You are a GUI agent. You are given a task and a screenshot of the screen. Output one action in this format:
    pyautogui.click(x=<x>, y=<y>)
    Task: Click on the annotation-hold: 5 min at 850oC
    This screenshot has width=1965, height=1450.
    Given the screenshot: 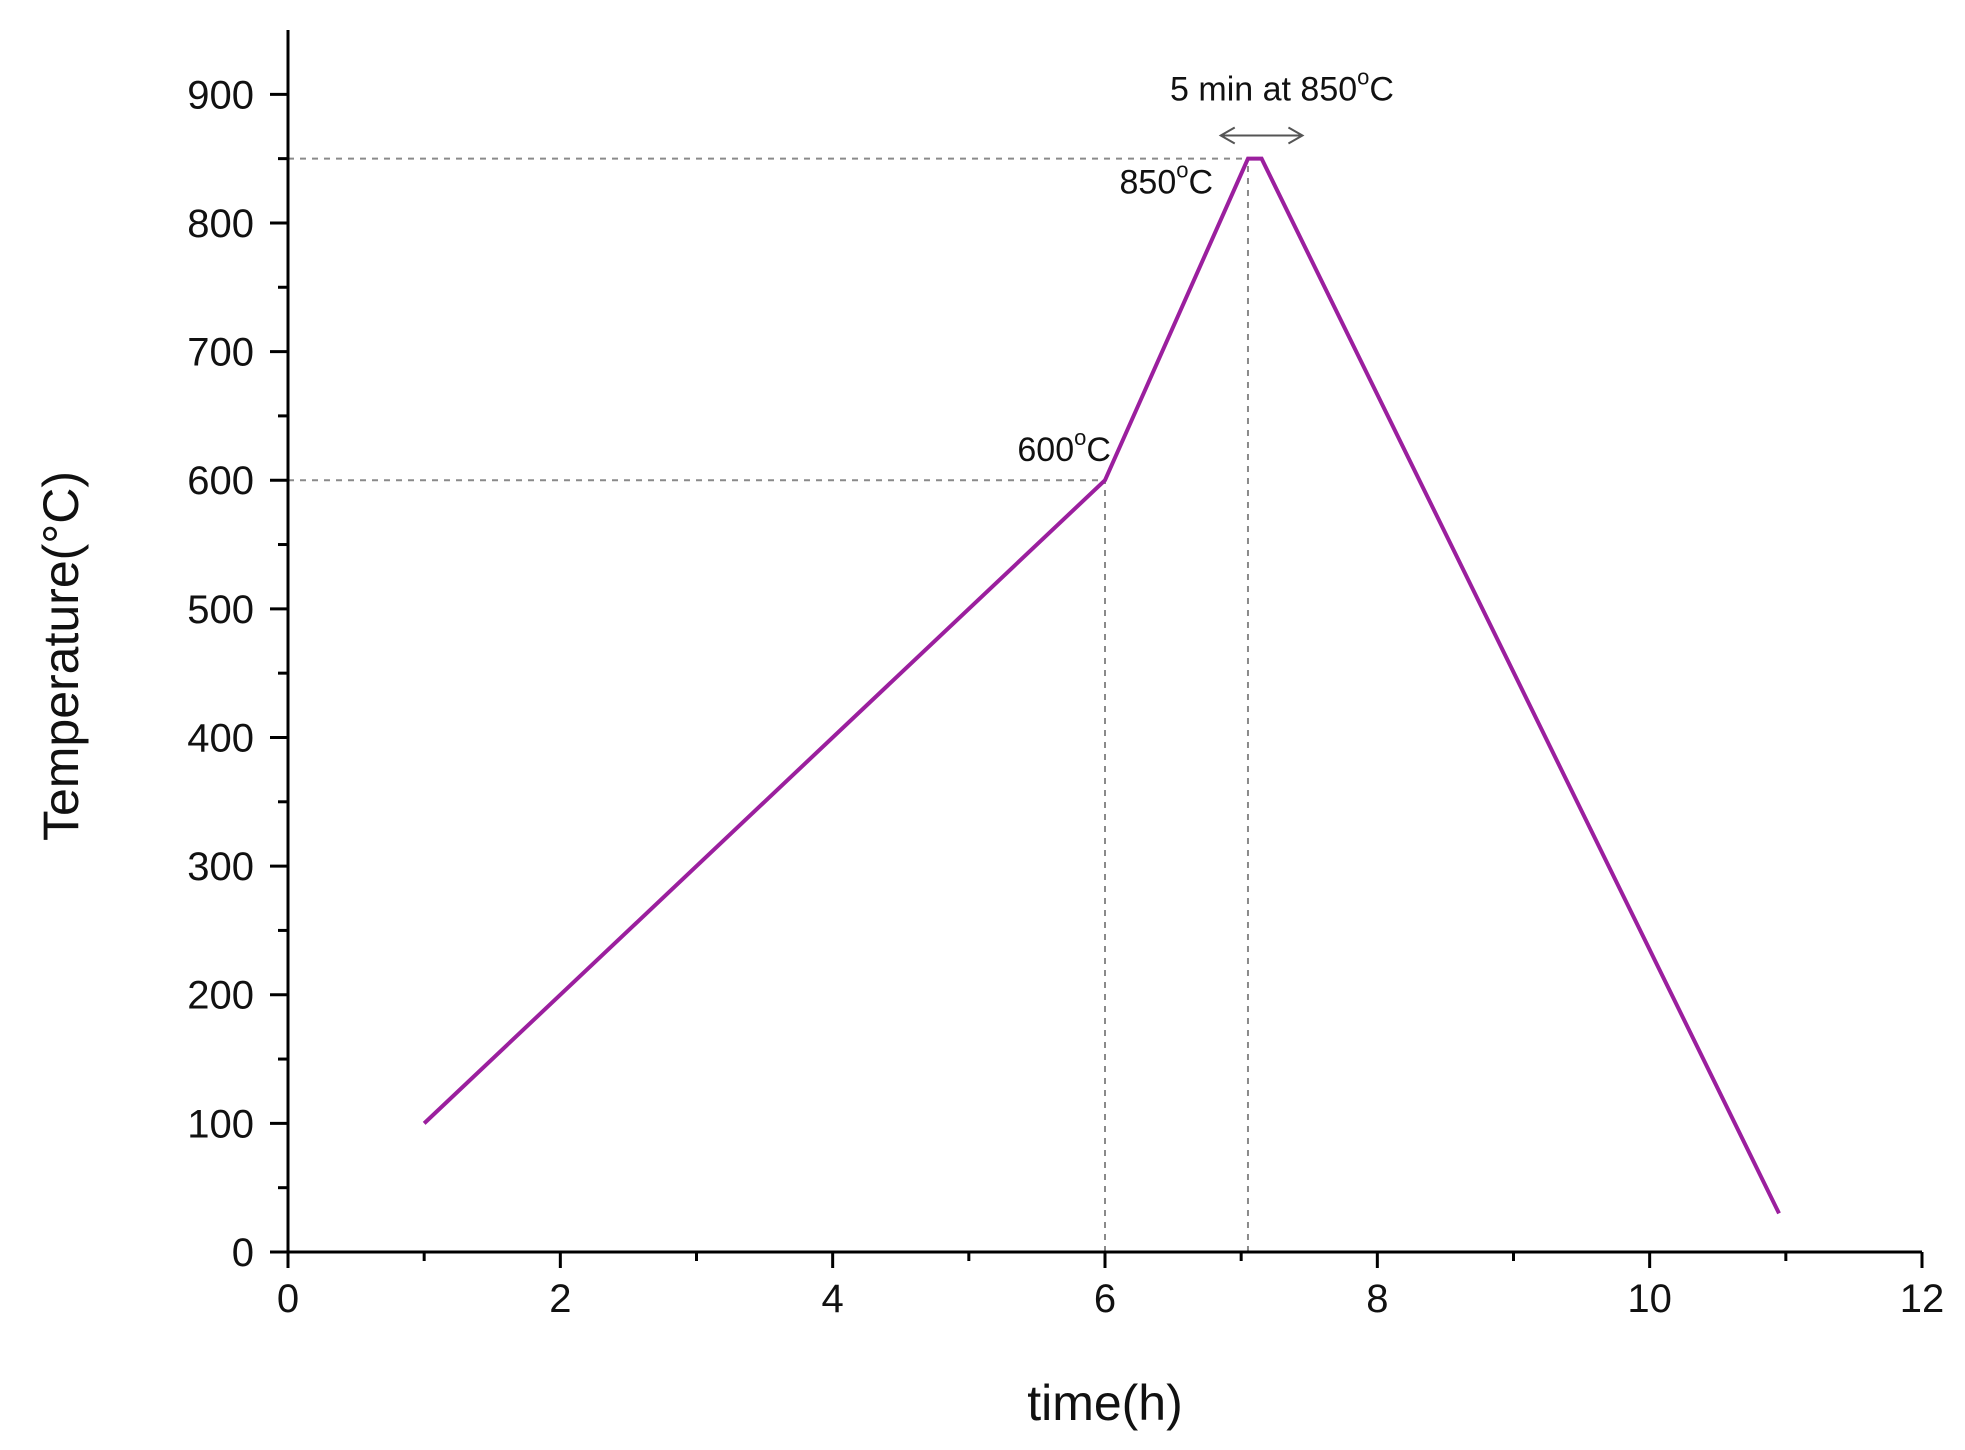 What is the action you would take?
    pyautogui.click(x=1282, y=87)
    